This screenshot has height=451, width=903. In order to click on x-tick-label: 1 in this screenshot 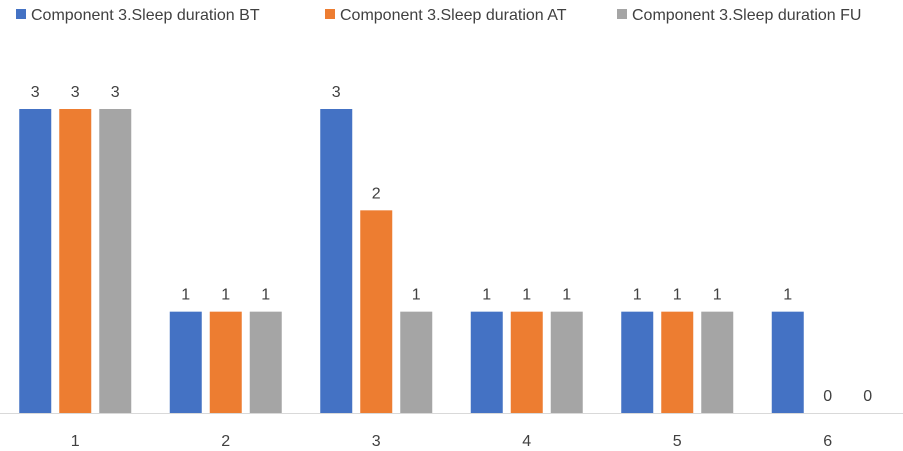, I will do `click(75, 441)`.